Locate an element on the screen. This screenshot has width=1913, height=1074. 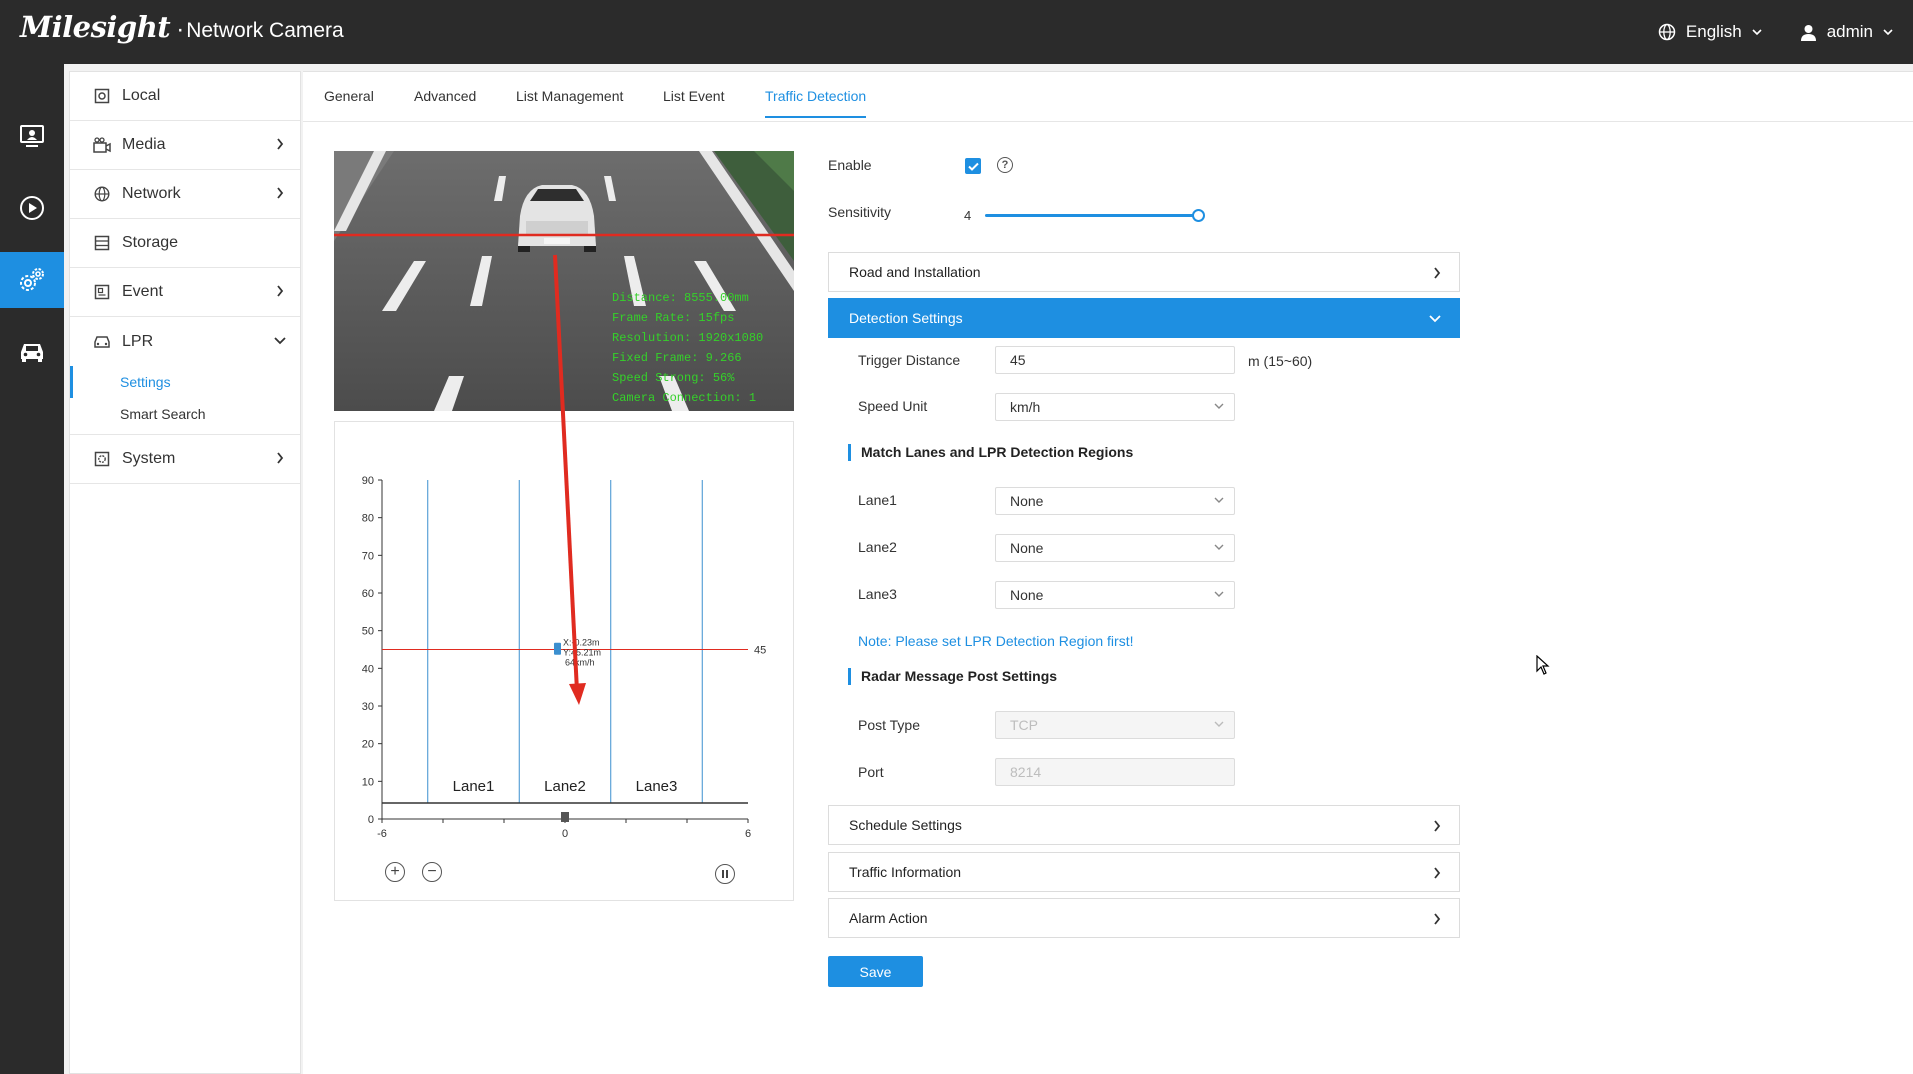
lane3-label: Lane3 is located at coordinates (877, 594).